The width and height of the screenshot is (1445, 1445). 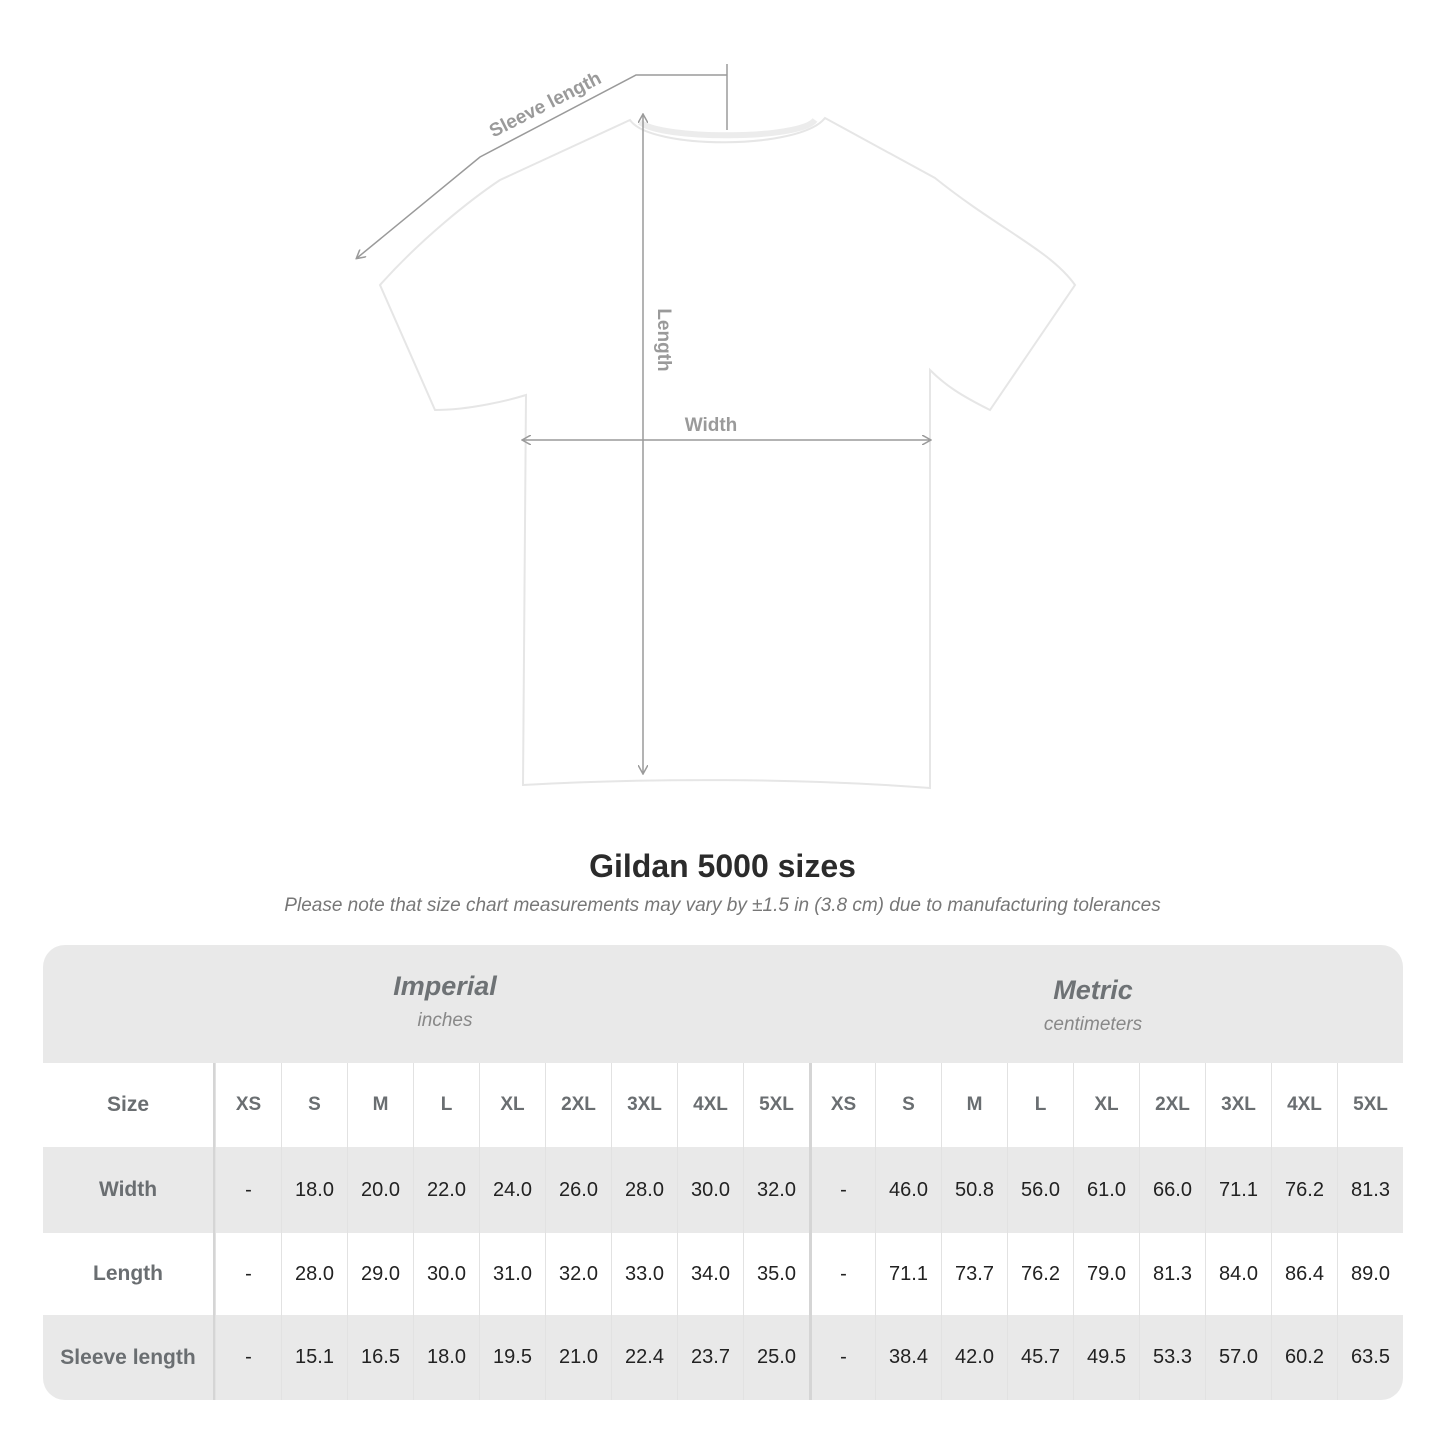 I want to click on imperial-value: 35.0, so click(x=776, y=1274).